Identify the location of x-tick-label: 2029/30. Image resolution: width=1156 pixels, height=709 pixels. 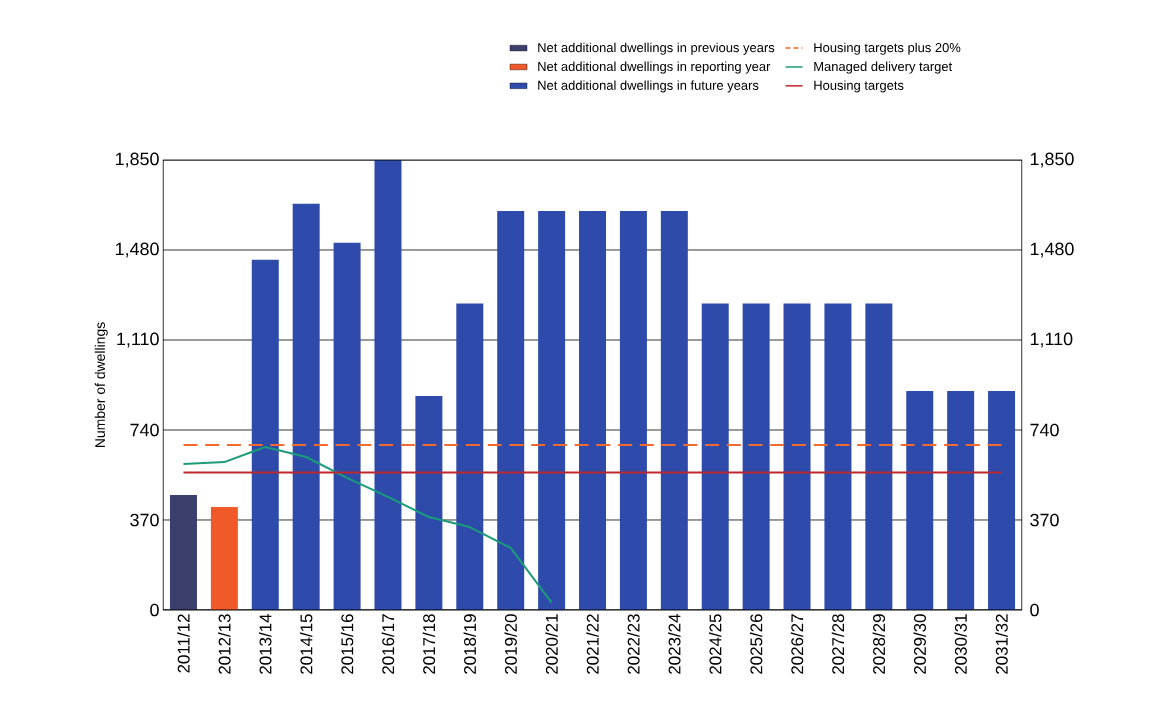
(919, 644).